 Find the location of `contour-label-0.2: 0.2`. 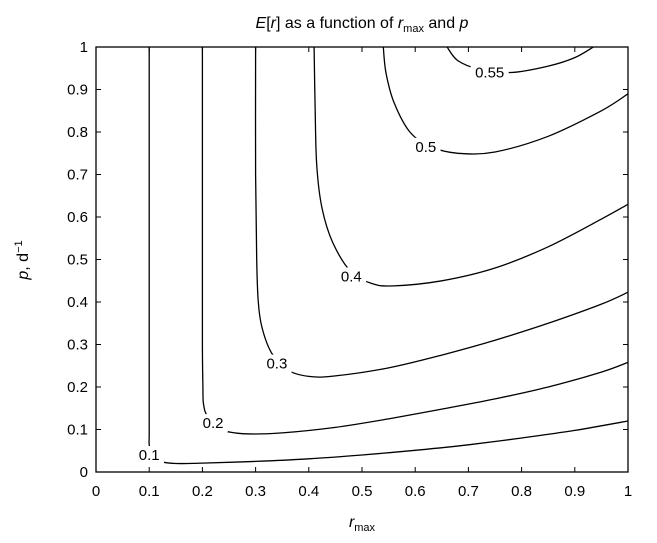

contour-label-0.2: 0.2 is located at coordinates (213, 423).